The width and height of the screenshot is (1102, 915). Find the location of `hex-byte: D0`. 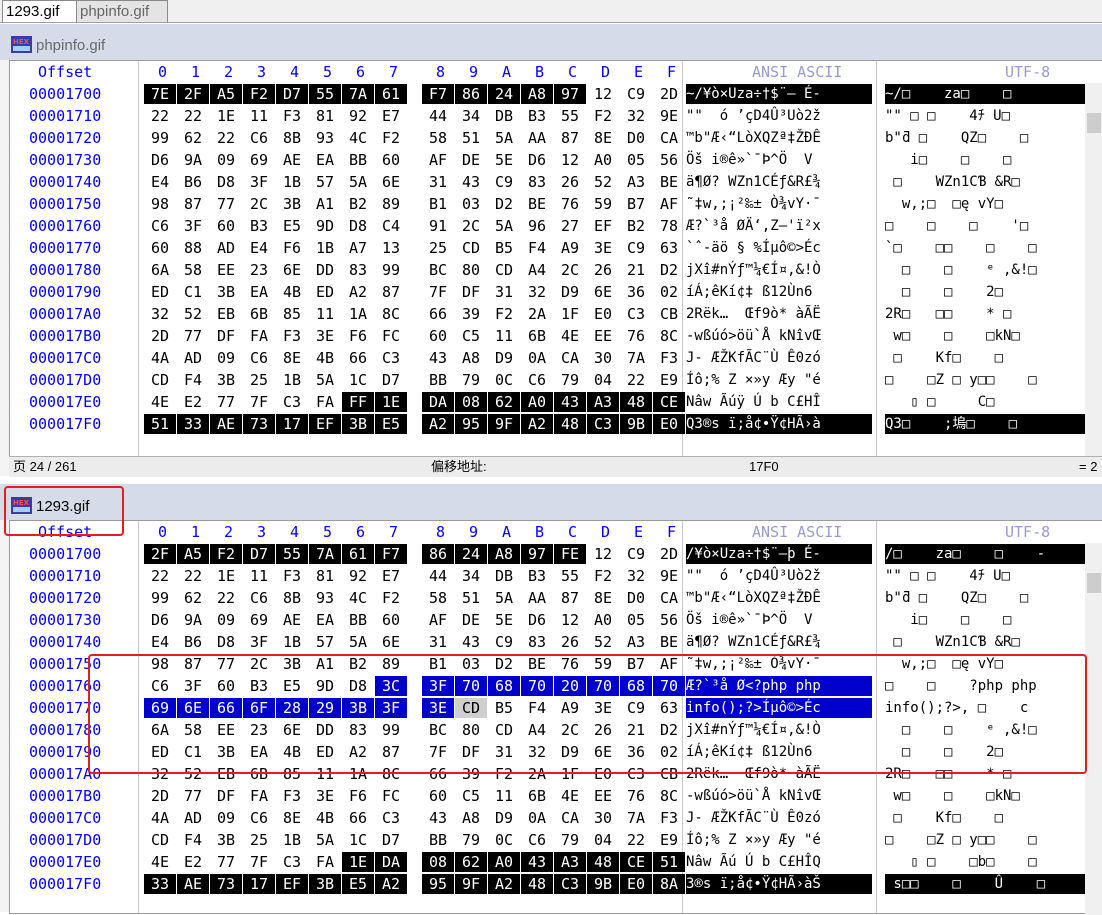

hex-byte: D0 is located at coordinates (636, 138).